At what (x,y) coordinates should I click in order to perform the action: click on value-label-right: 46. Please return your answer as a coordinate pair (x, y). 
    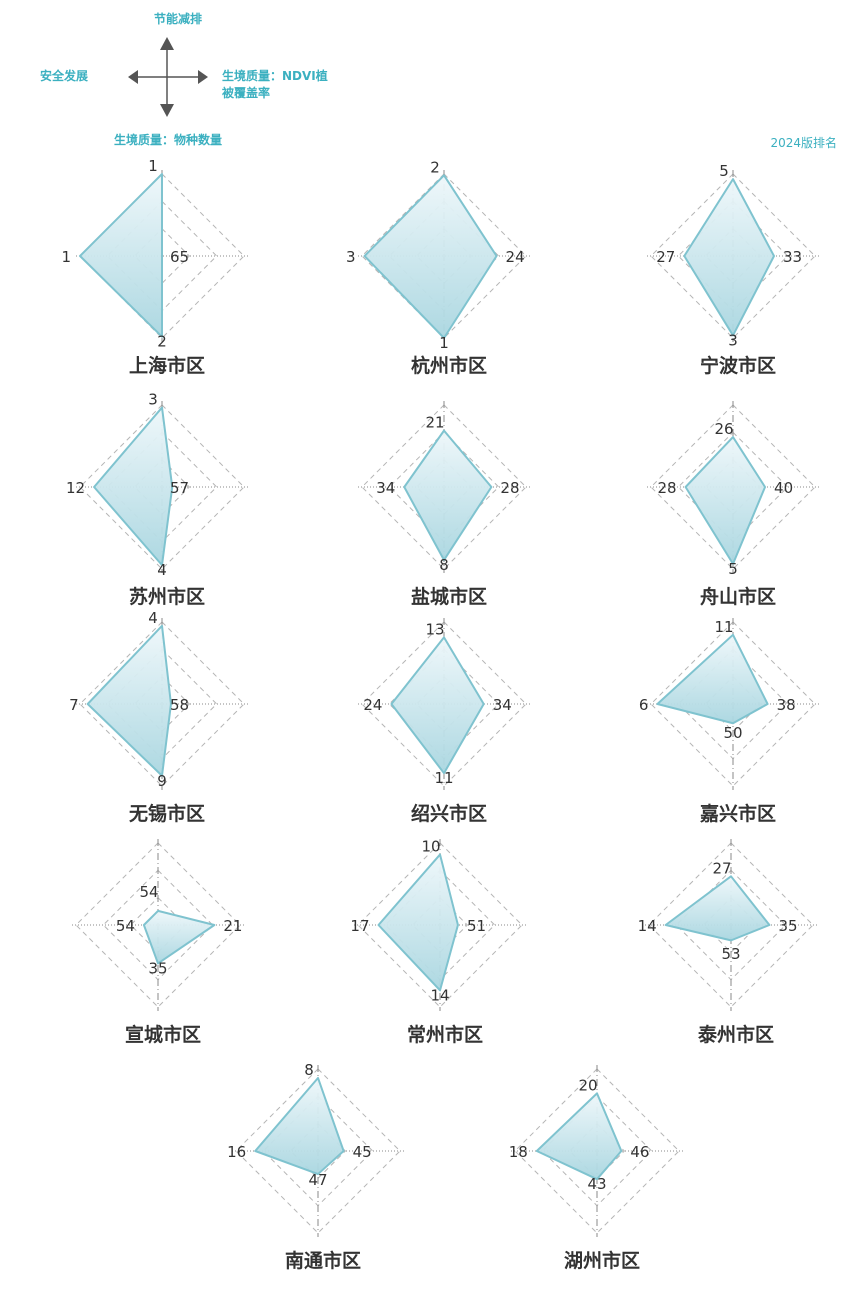
    Looking at the image, I should click on (639, 1152).